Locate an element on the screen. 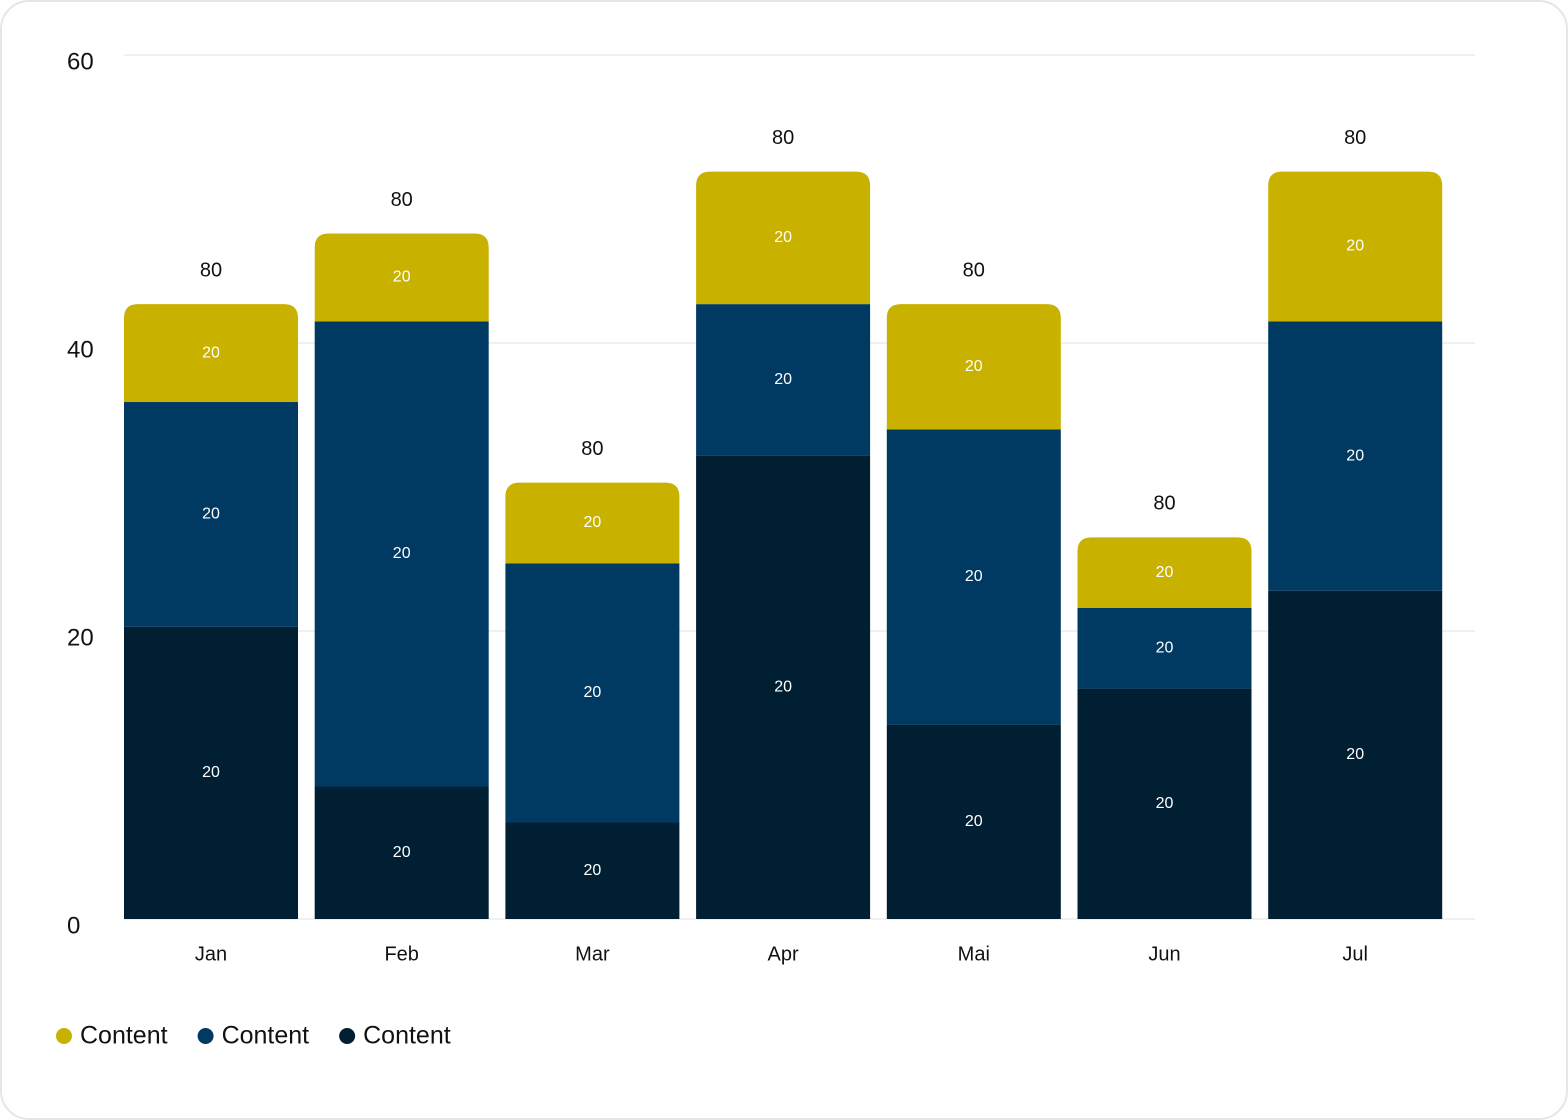 Image resolution: width=1568 pixels, height=1120 pixels. x-tick-label: Mai is located at coordinates (974, 954).